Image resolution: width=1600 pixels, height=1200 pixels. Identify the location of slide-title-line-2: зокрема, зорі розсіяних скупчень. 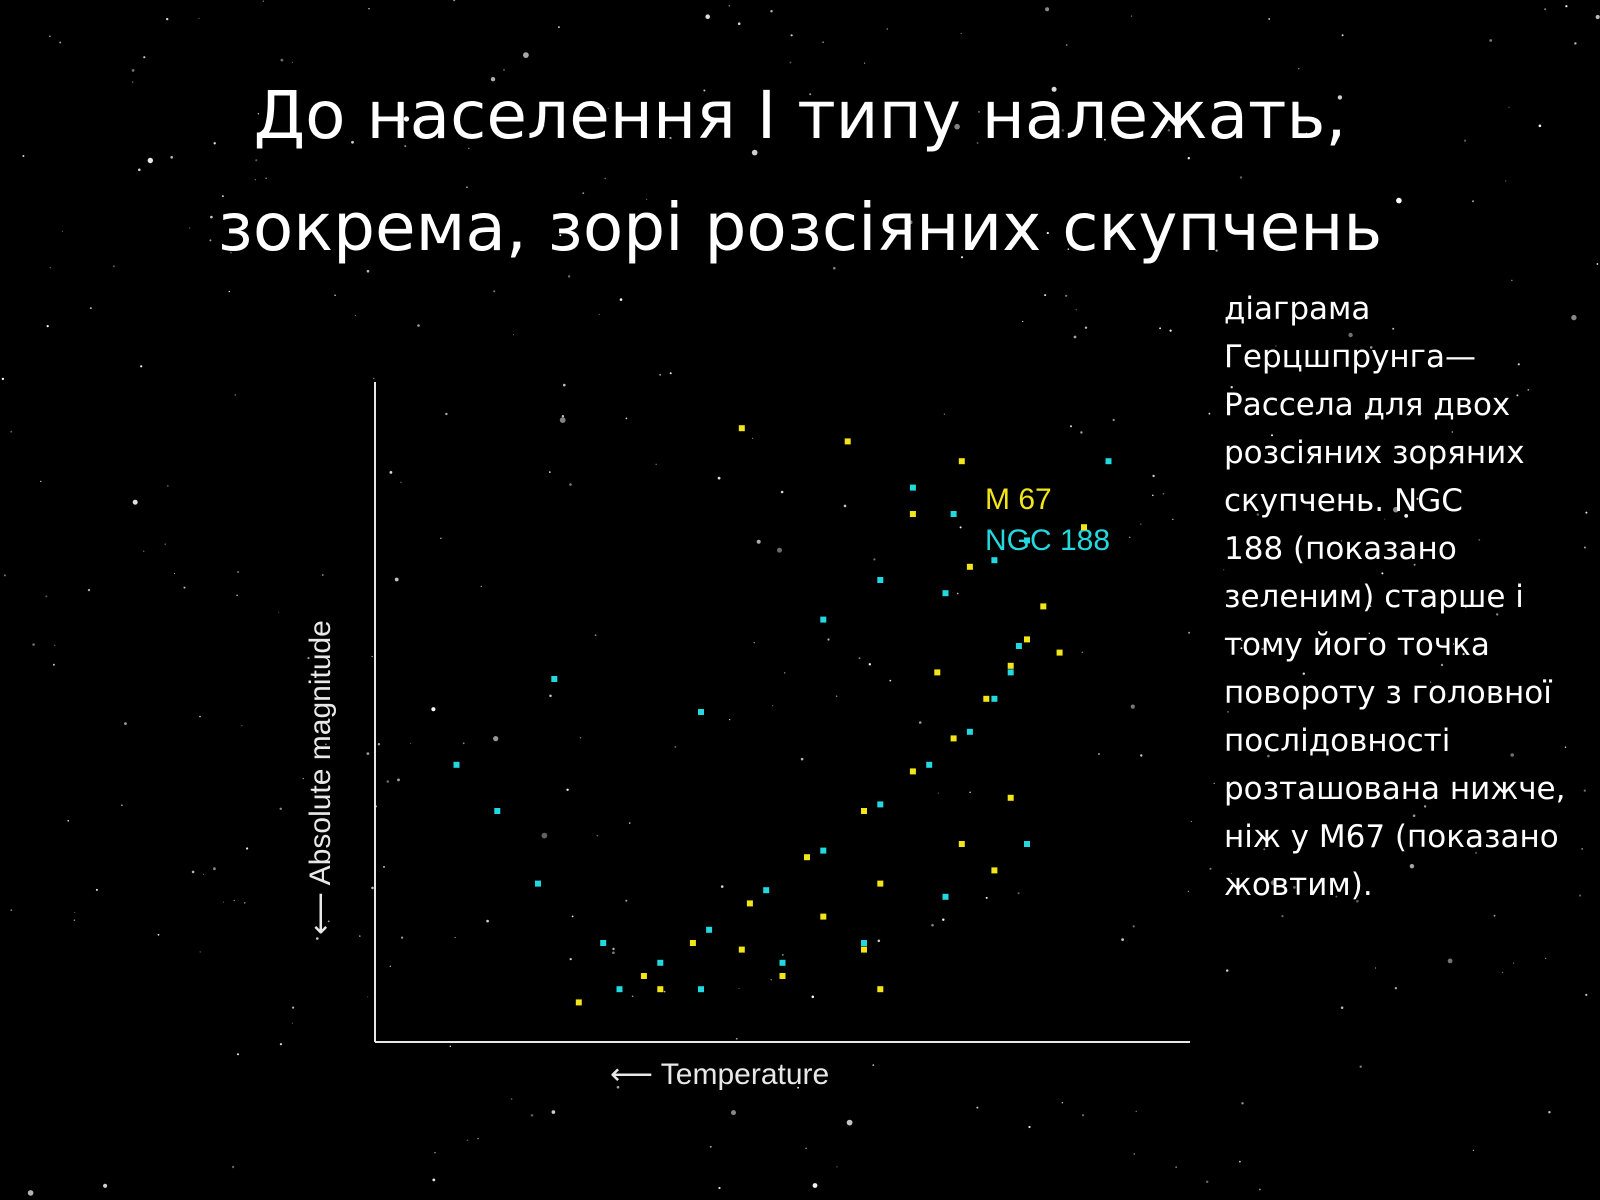
(800, 227).